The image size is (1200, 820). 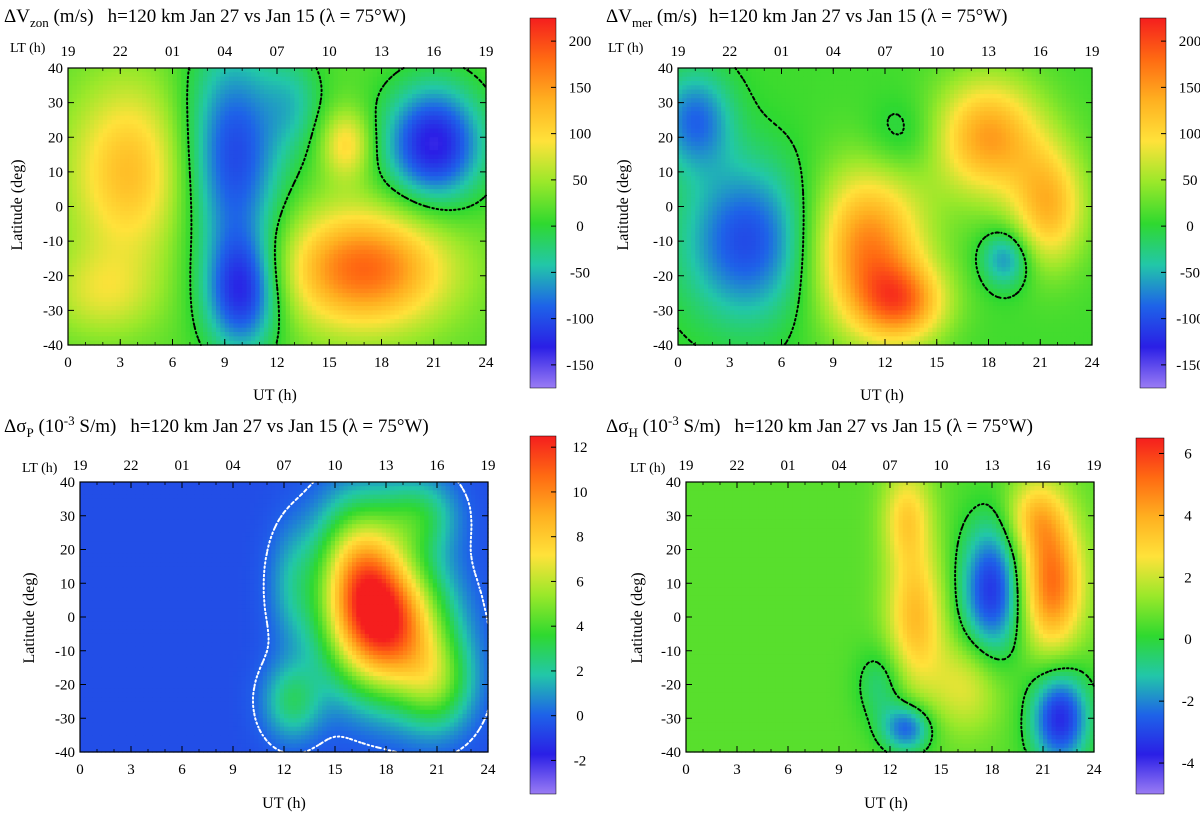 I want to click on lt-tick-label: 10, so click(x=329, y=52).